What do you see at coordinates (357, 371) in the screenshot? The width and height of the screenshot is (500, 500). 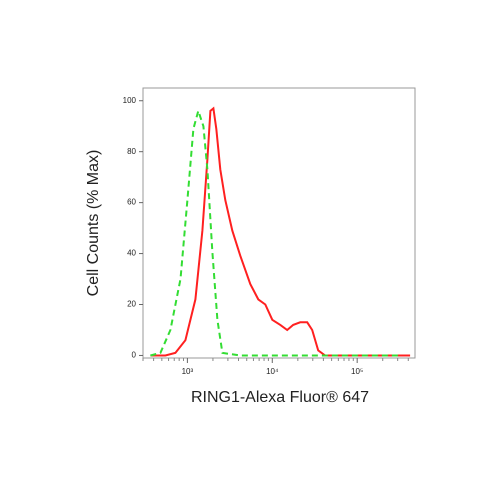 I see `x-tick-label: 10⁵` at bounding box center [357, 371].